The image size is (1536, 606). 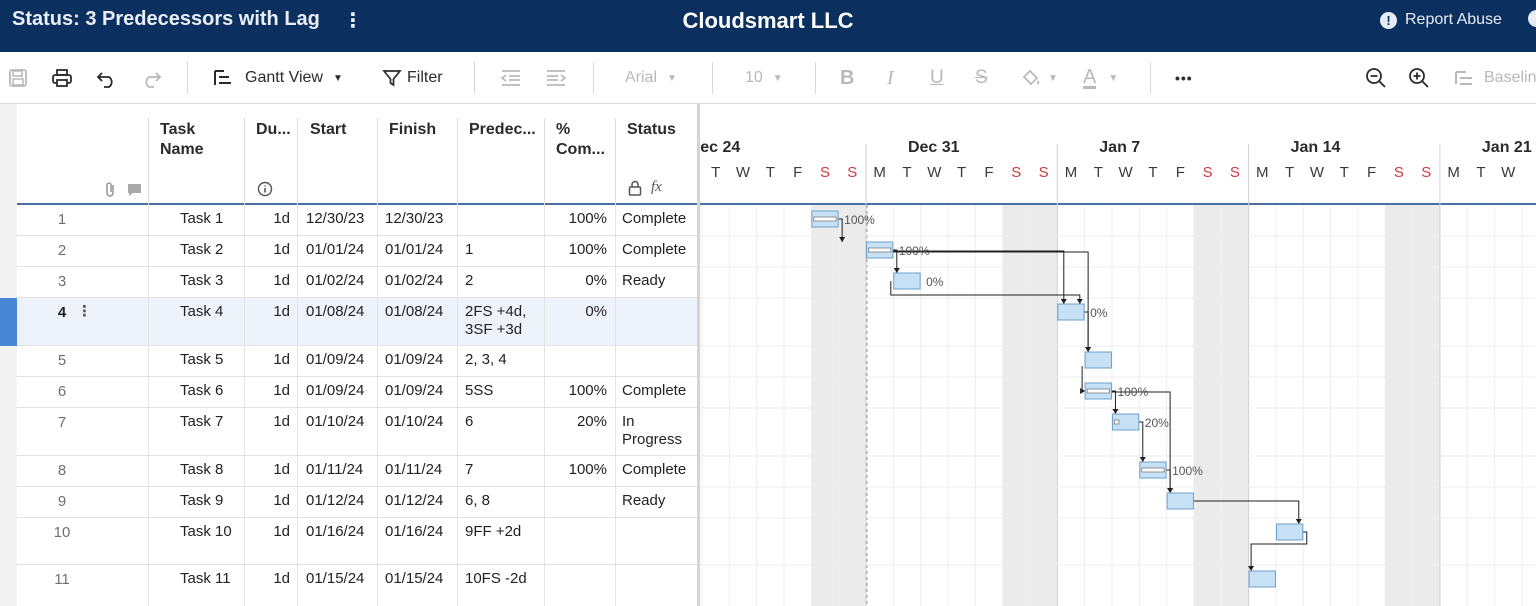 What do you see at coordinates (414, 280) in the screenshot?
I see `cell-finish: 01/02/24` at bounding box center [414, 280].